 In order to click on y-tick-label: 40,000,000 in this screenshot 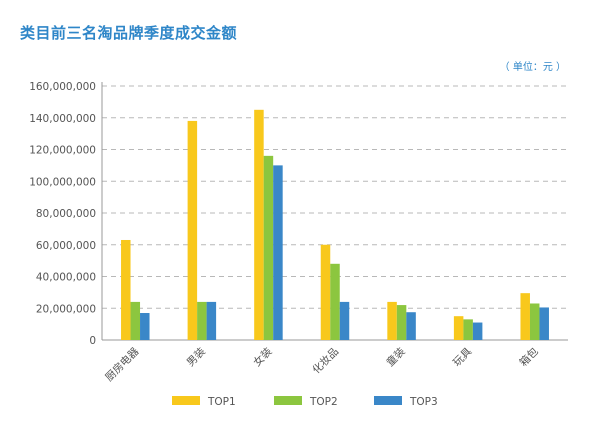, I will do `click(66, 278)`.